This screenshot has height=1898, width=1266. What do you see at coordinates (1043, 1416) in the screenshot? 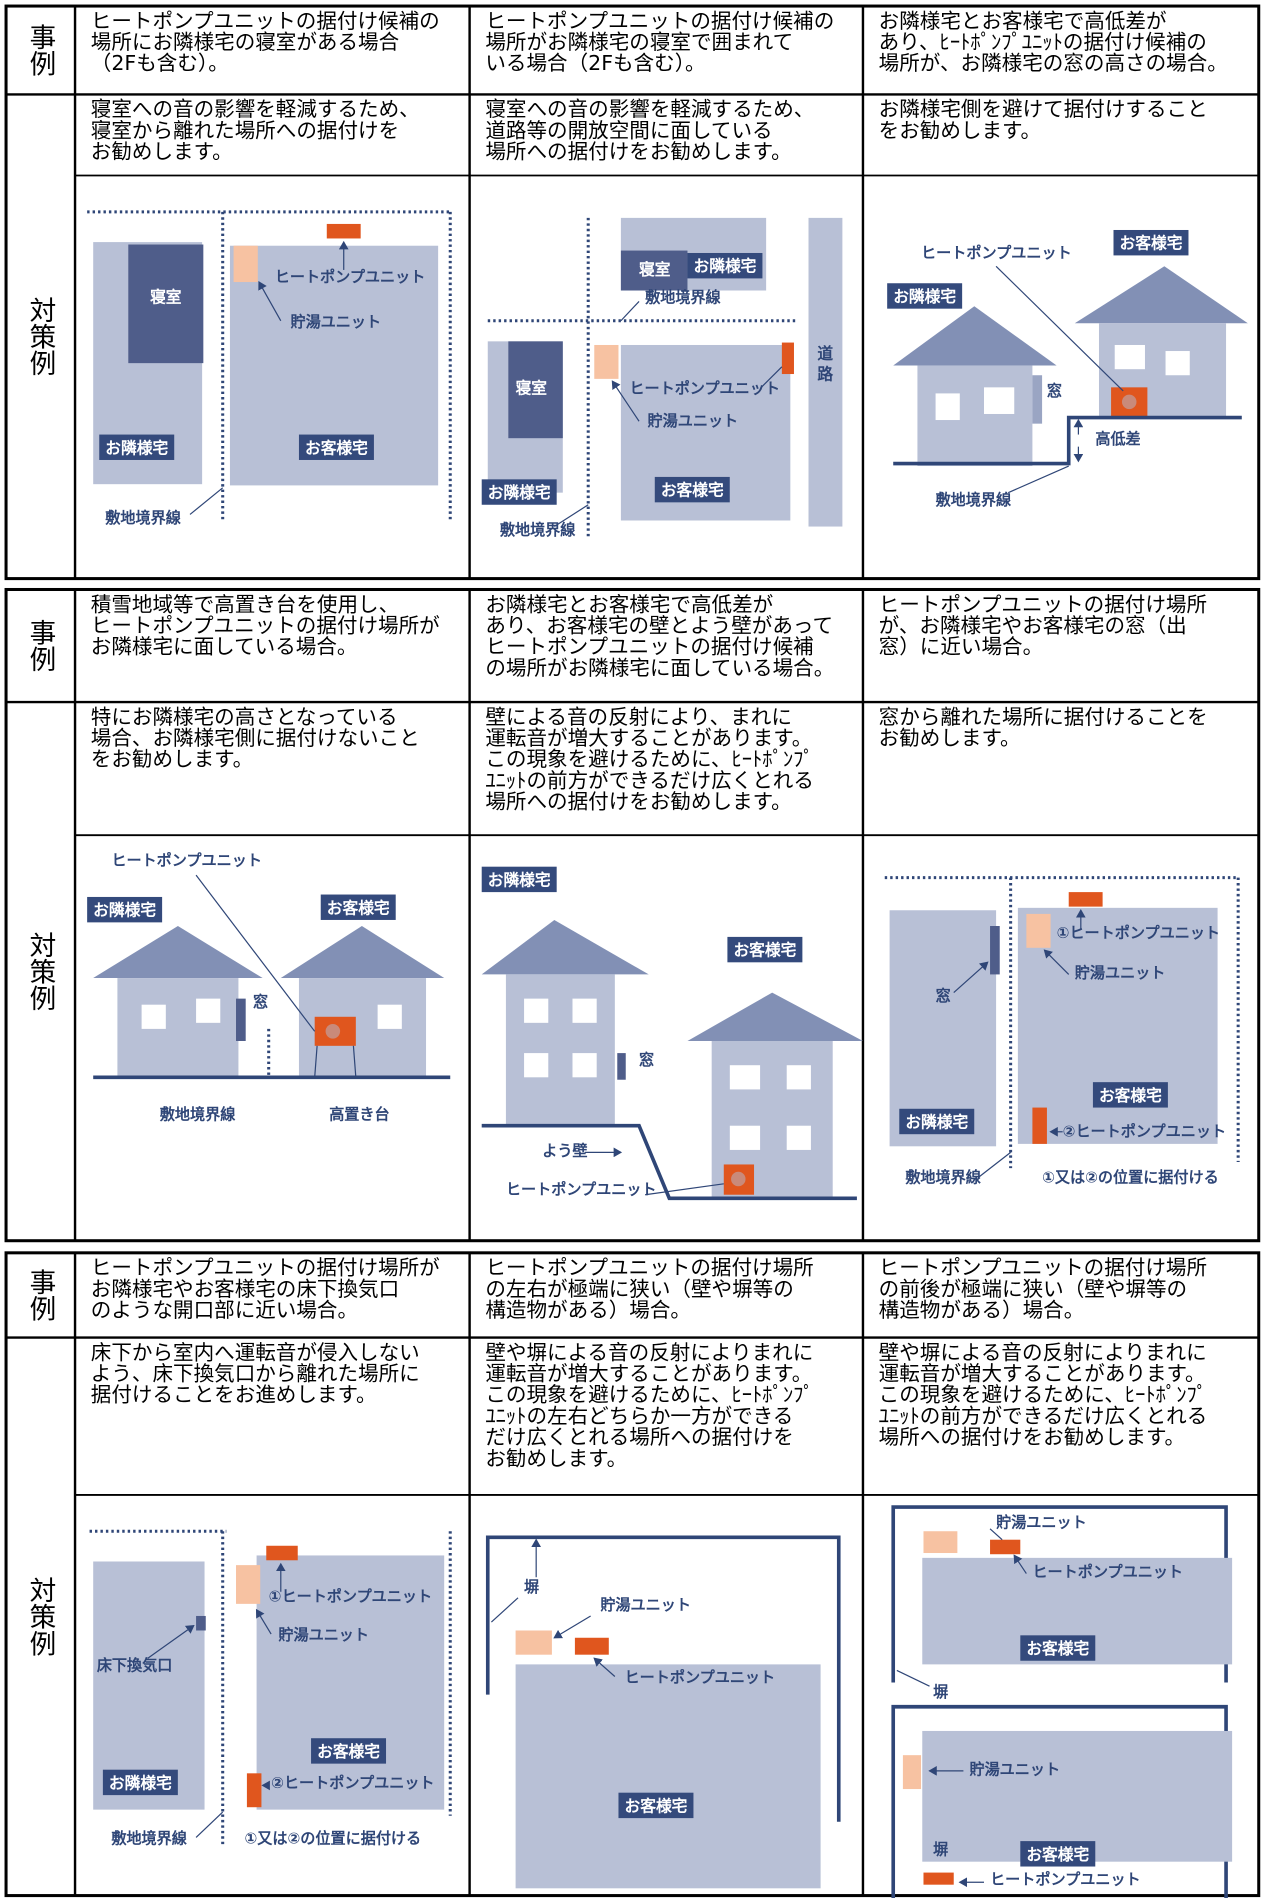
I see `measure-text: ﾕﾆｯﾄの前方ができるだけ広くとれる` at bounding box center [1043, 1416].